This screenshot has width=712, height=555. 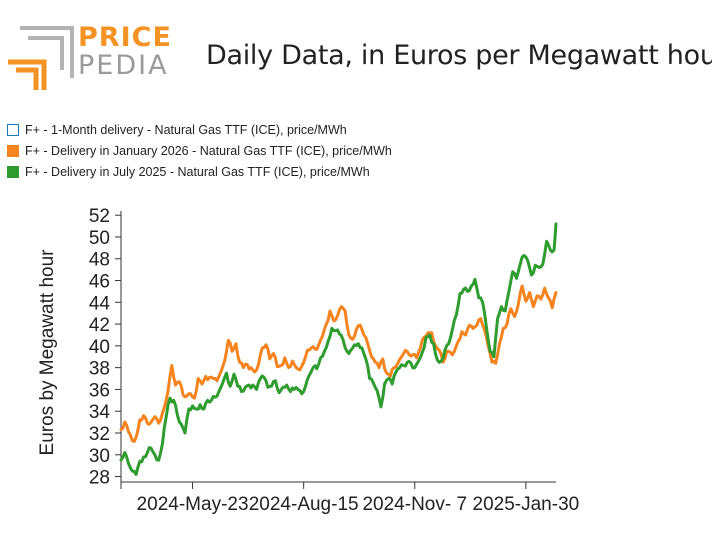 I want to click on y-tick-label: 28, so click(x=99, y=478).